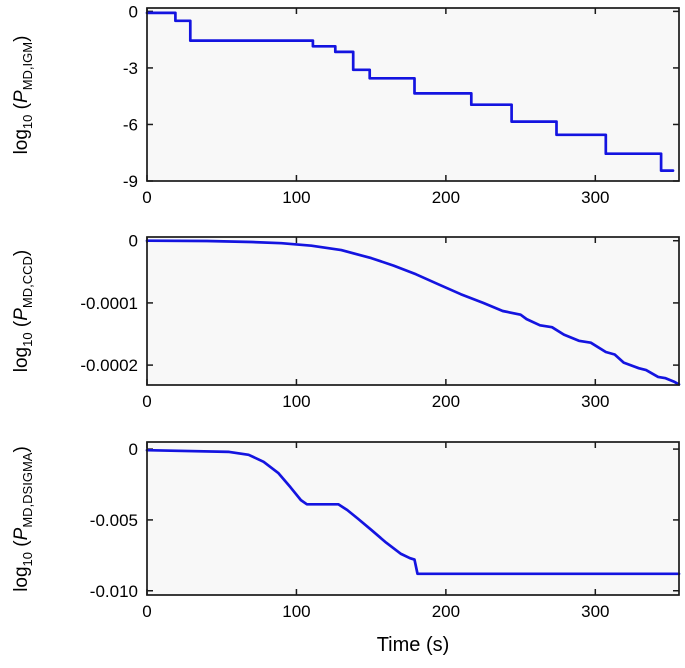  I want to click on y-tick-label: -0.0002, so click(109, 365).